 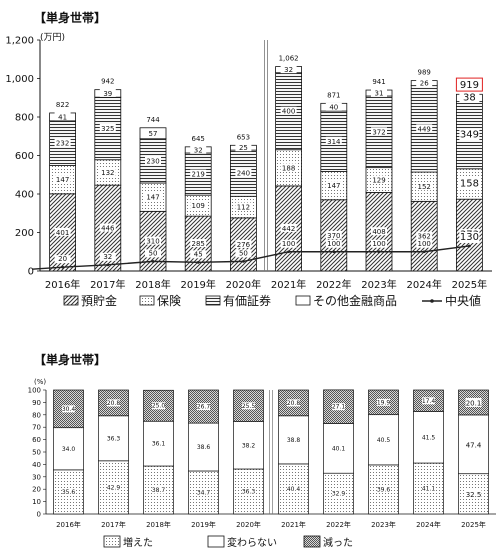 I want to click on bar-value-label: 325, so click(x=107, y=129).